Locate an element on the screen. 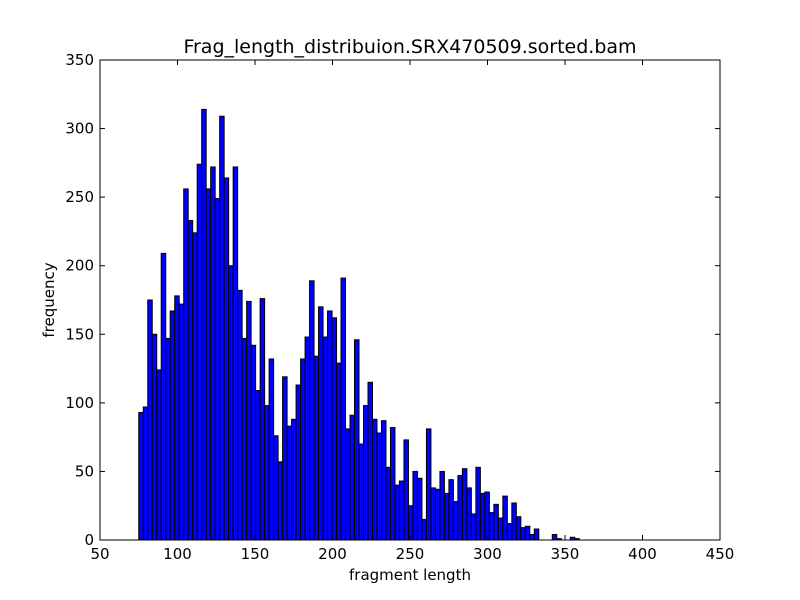 This screenshot has height=600, width=800. y-tick-label: 150 is located at coordinates (79, 334).